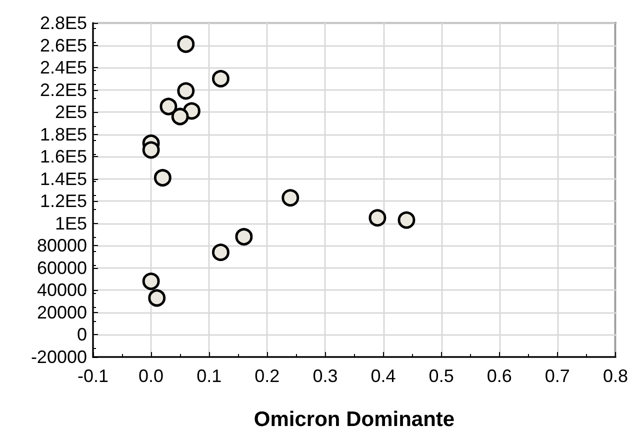 The width and height of the screenshot is (631, 435). Describe the element at coordinates (441, 376) in the screenshot. I see `x-tick-label: 0.5` at that location.